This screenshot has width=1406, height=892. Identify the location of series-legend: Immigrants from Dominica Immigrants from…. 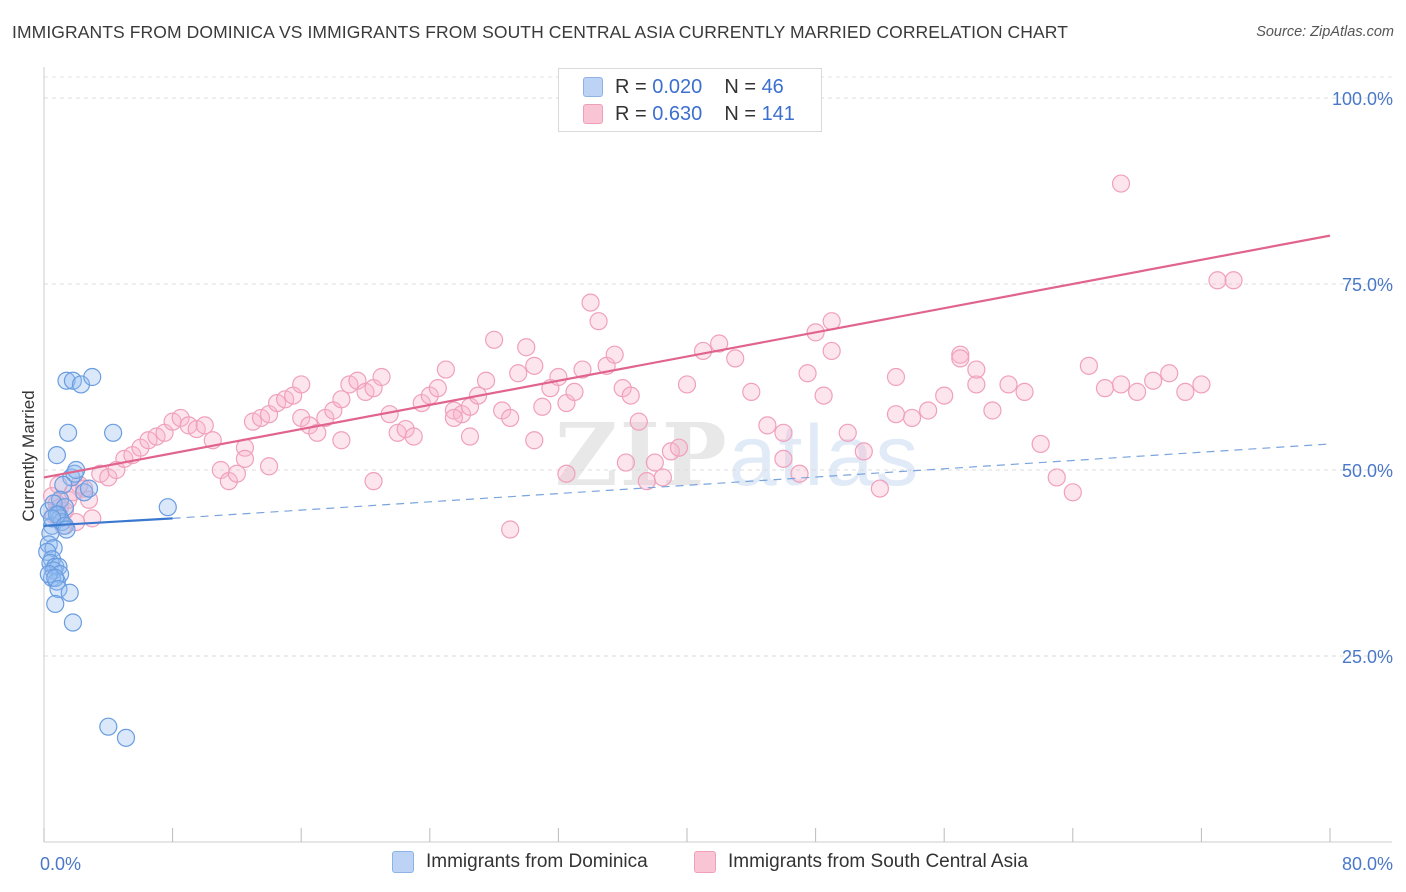
(703, 865).